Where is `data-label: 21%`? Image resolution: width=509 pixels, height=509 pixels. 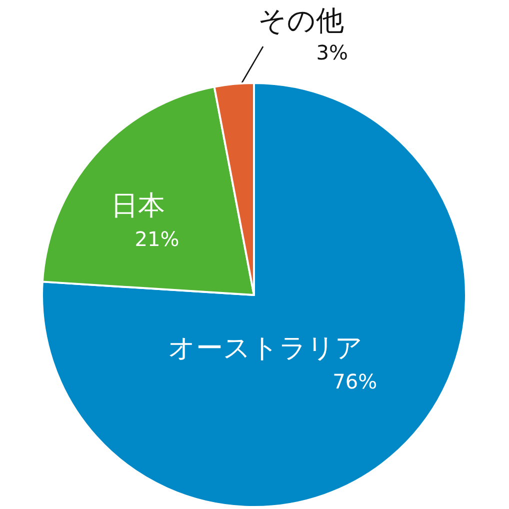 data-label: 21% is located at coordinates (157, 238).